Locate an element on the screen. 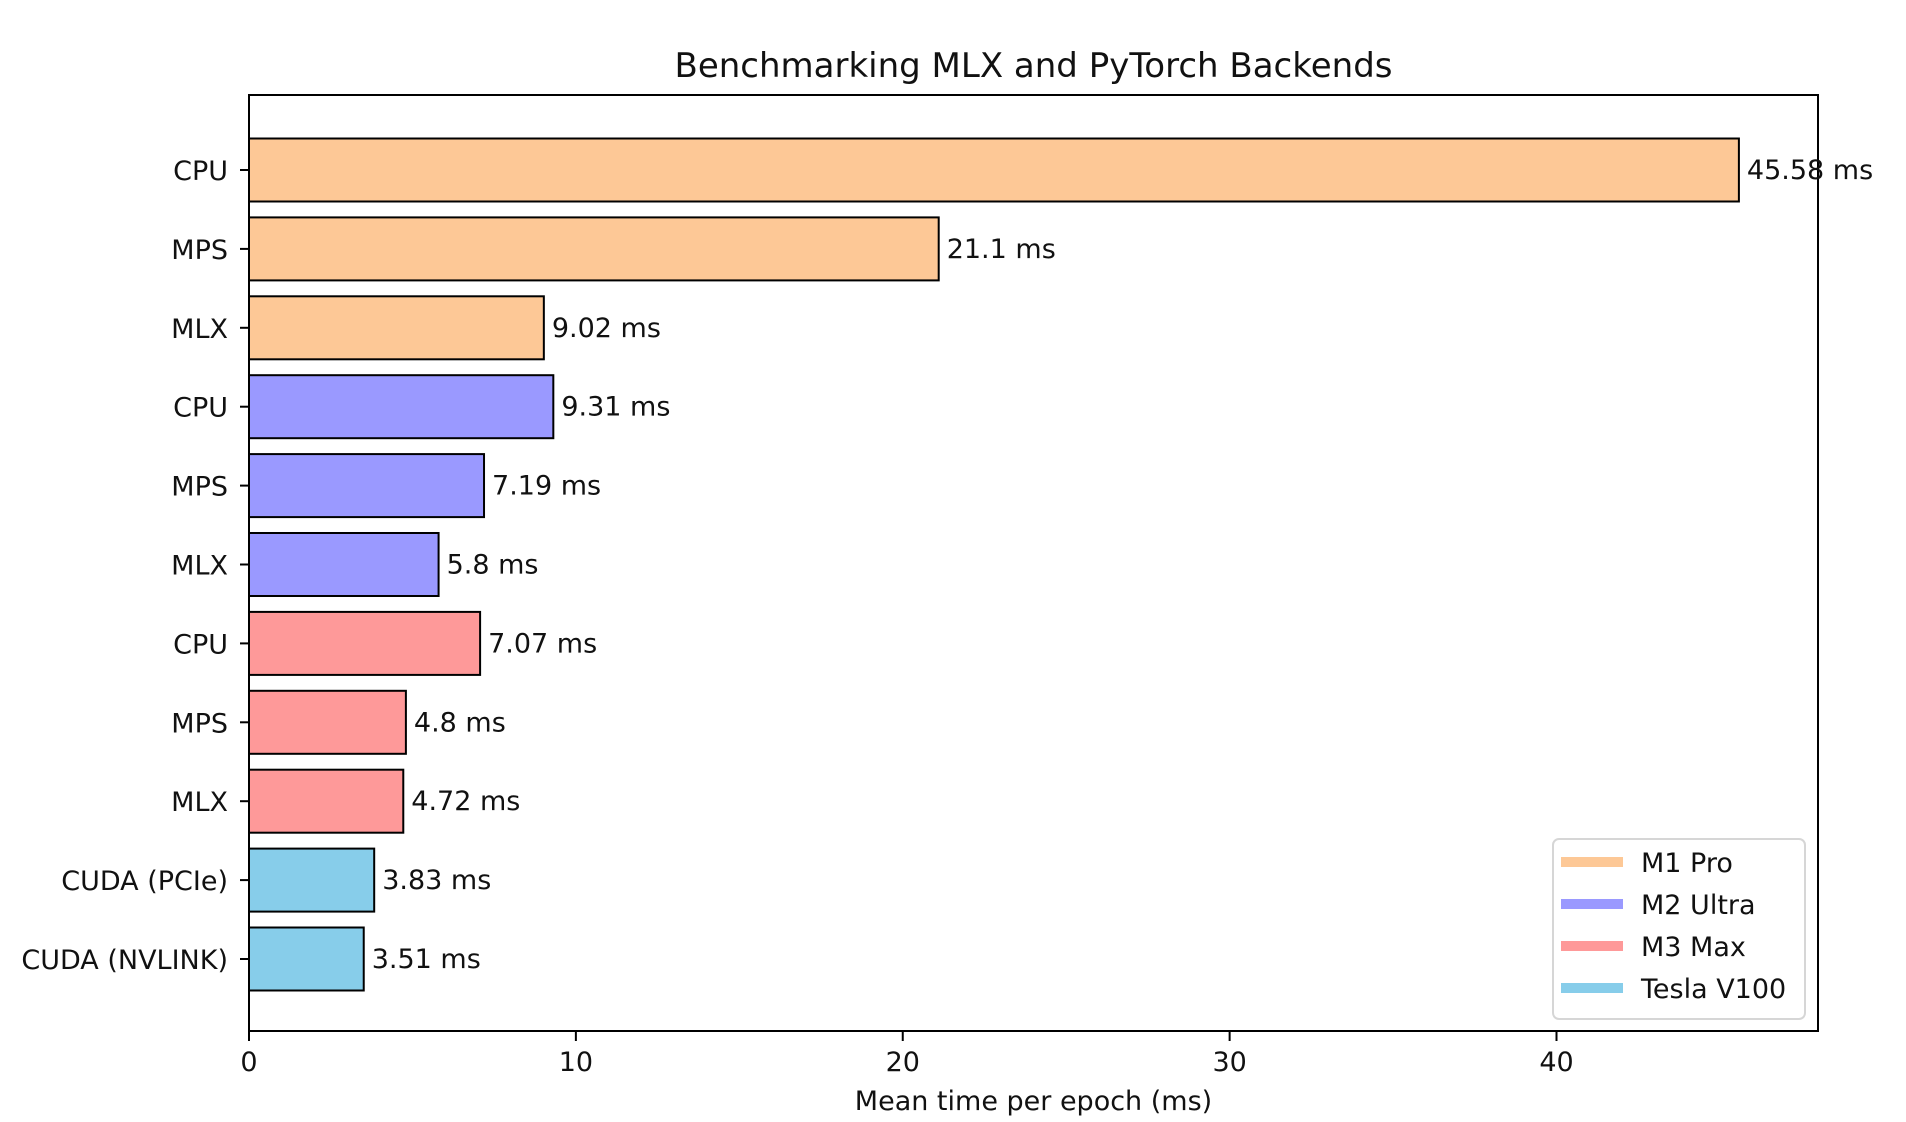 This screenshot has width=1906, height=1122. x-tick-label: 0 is located at coordinates (248, 1062).